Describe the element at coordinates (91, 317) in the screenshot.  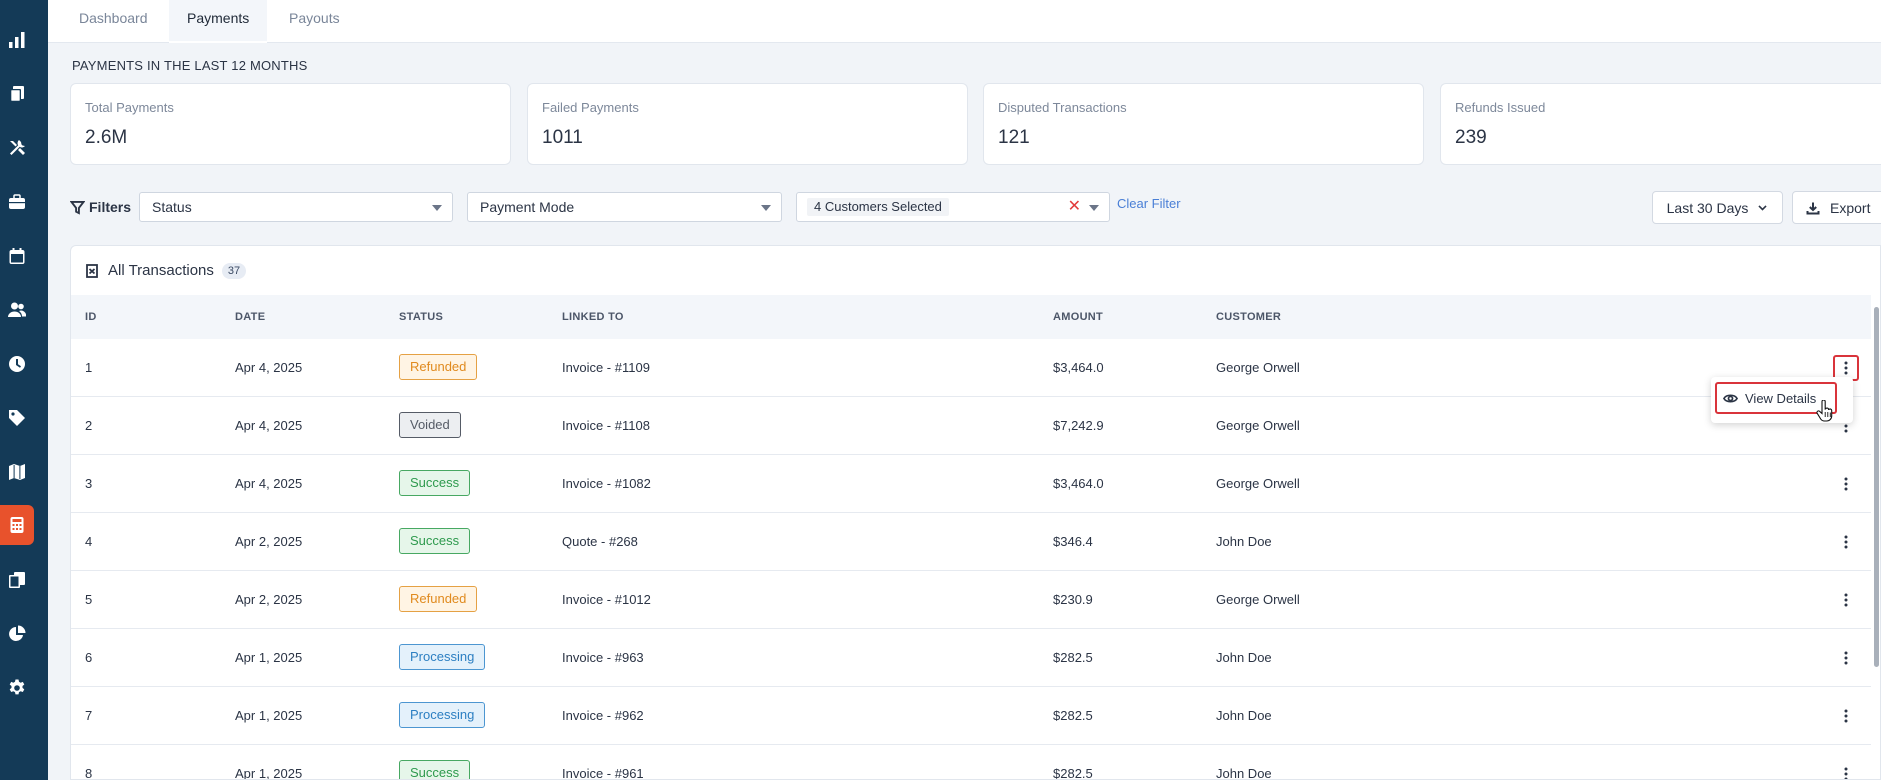
I see `column-header-id: ID` at that location.